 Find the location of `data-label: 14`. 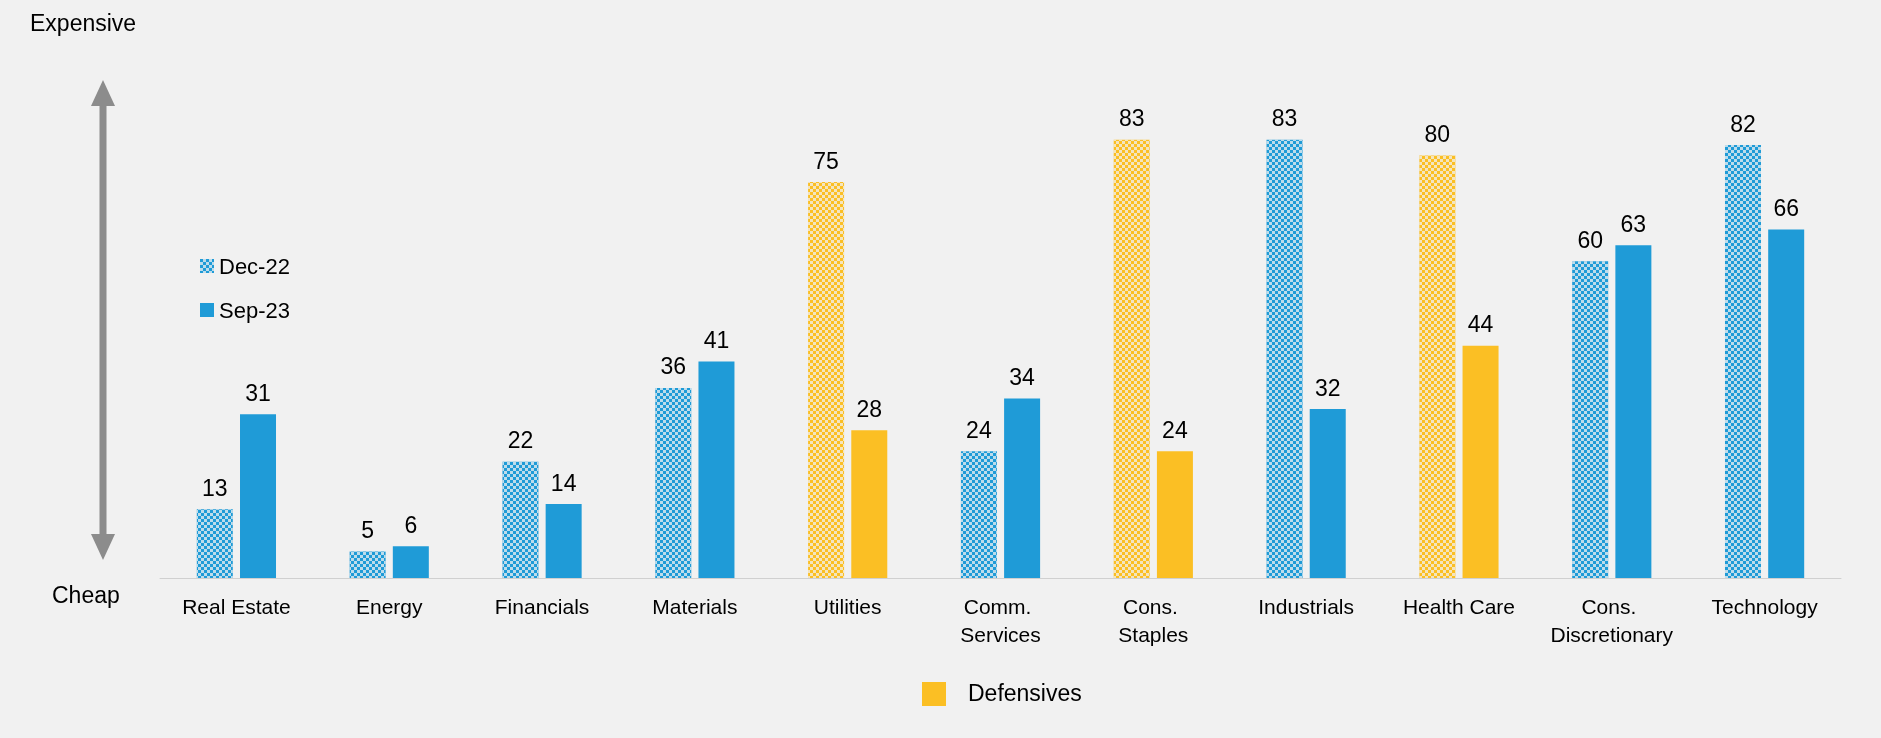

data-label: 14 is located at coordinates (563, 482).